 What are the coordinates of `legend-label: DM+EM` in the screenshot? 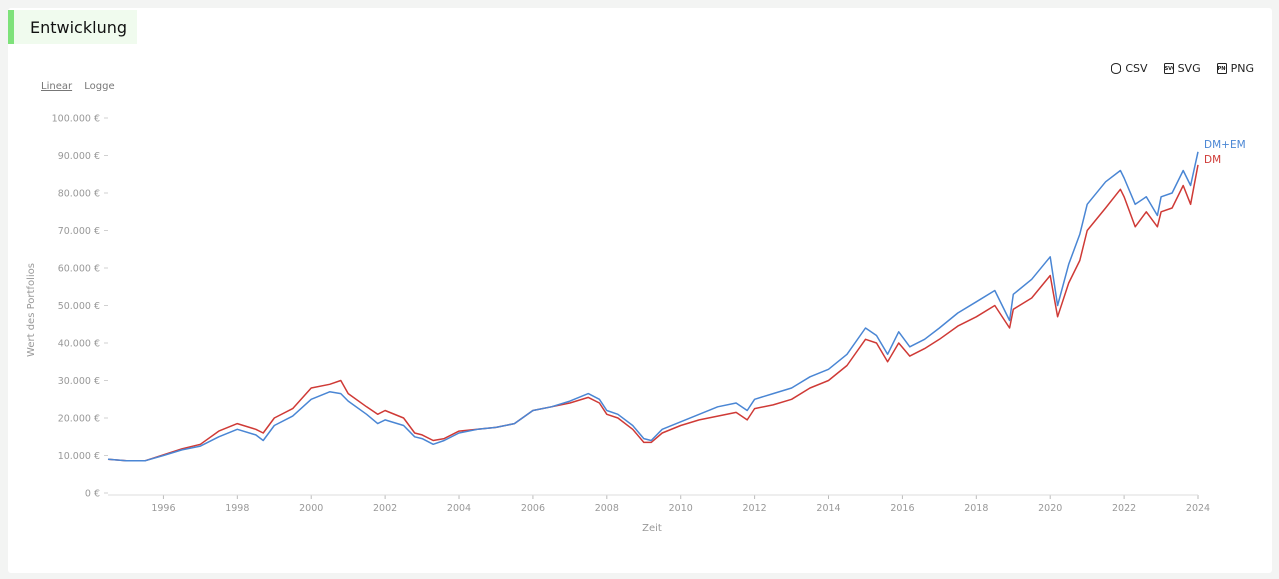 It's located at (1225, 145).